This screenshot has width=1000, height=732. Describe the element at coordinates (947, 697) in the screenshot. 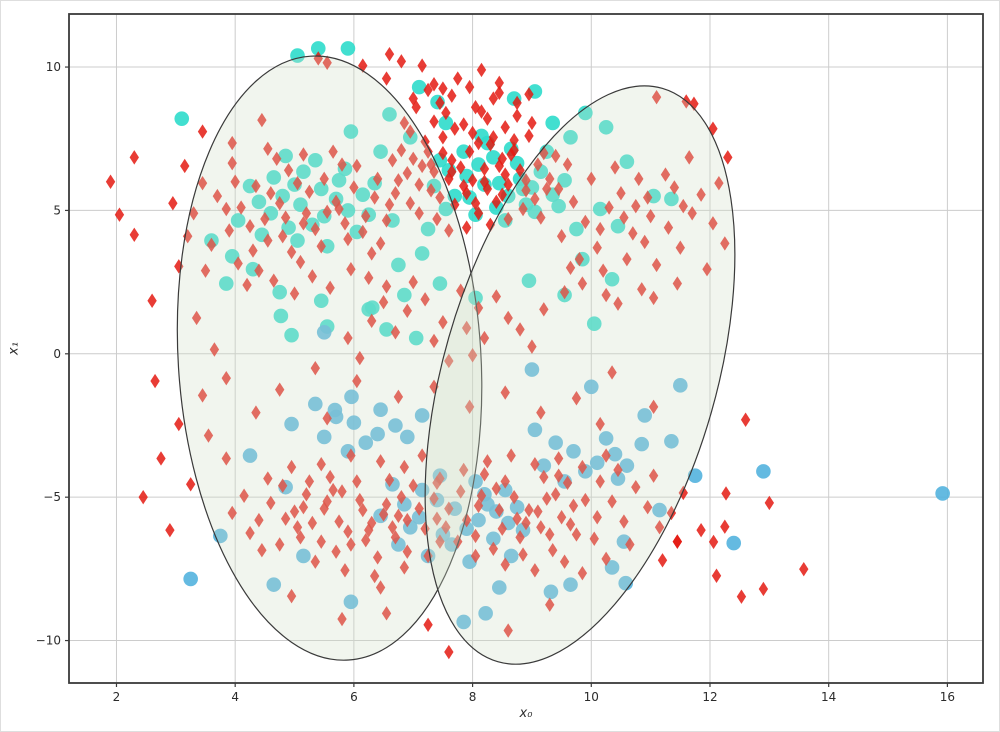

I see `x-tick-label: 16` at that location.